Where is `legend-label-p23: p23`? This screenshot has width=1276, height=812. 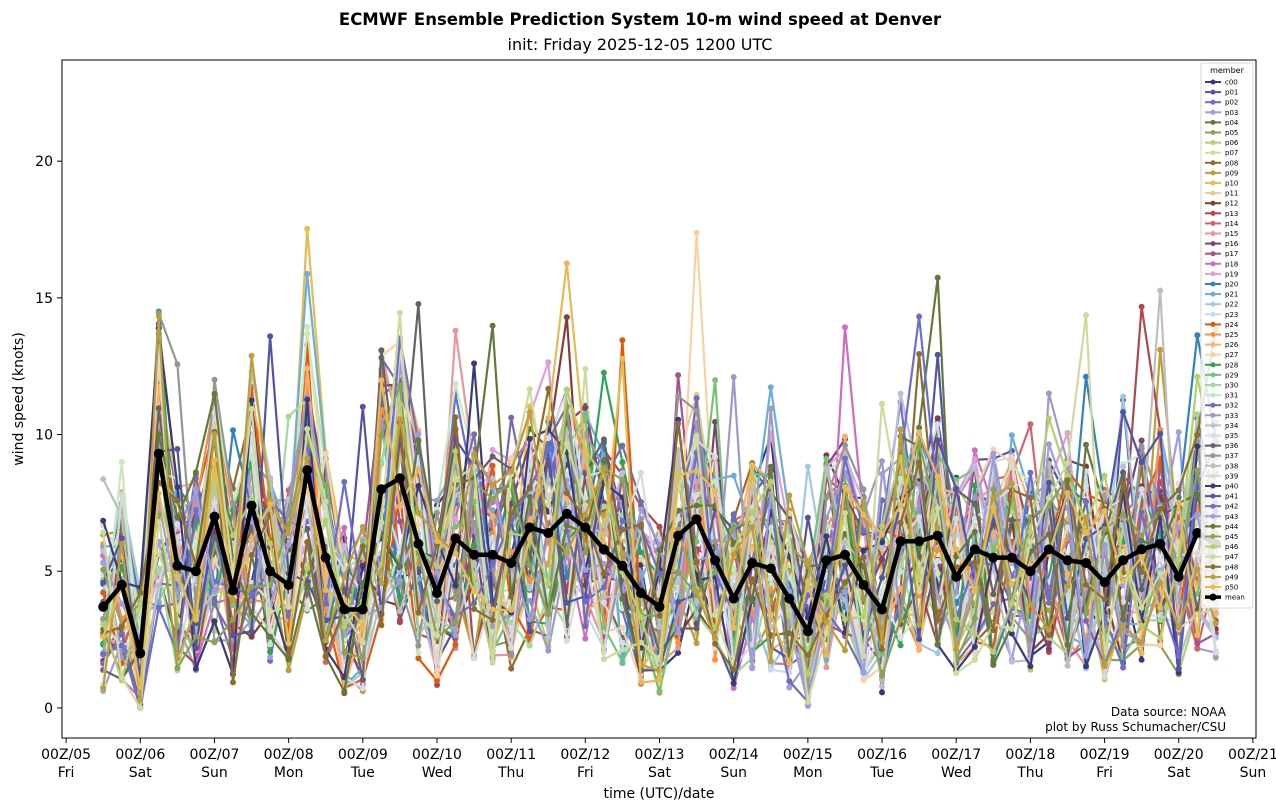 legend-label-p23: p23 is located at coordinates (1231, 315).